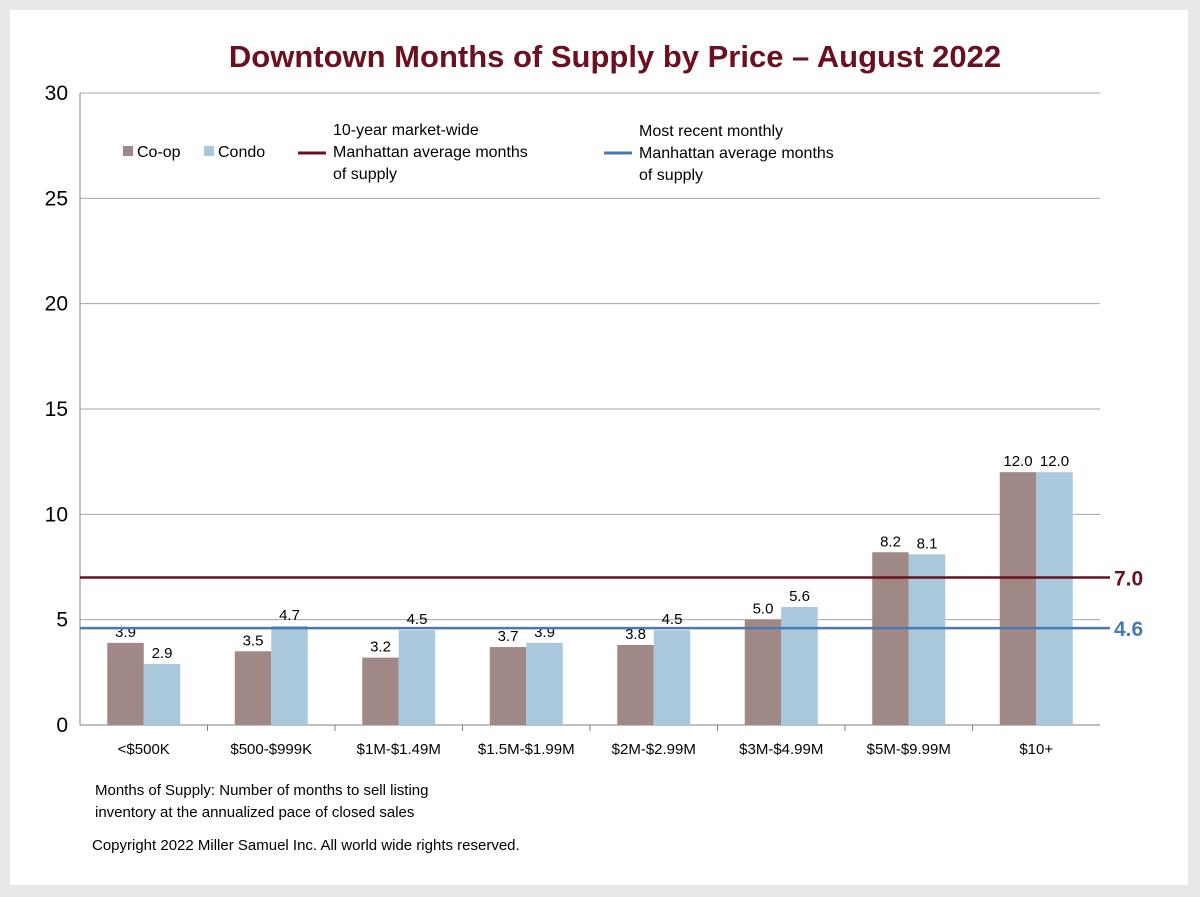  I want to click on legend-recent-line2: Manhattan average months, so click(736, 153).